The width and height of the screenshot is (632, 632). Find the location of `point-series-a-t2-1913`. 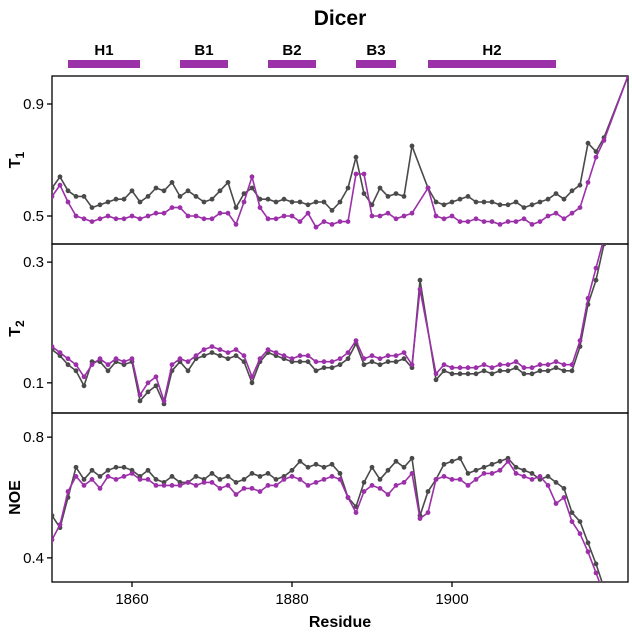

point-series-a-t2-1913 is located at coordinates (556, 368).